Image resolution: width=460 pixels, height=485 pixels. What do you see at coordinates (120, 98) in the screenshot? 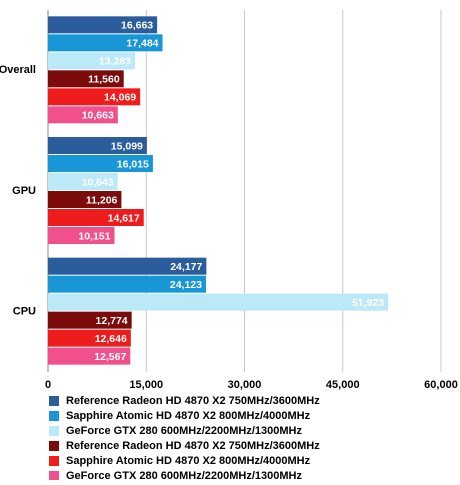
I see `data-label: 14,069` at bounding box center [120, 98].